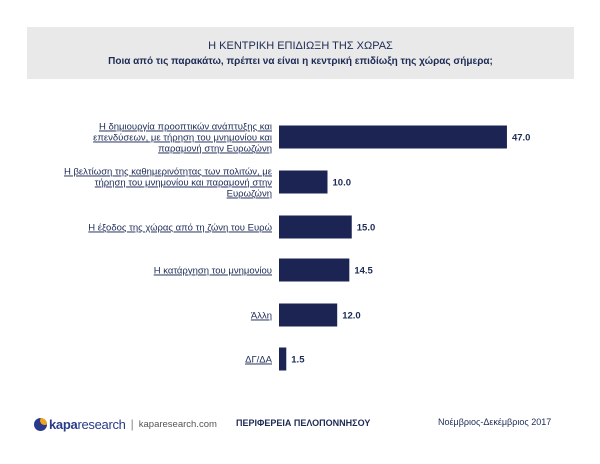 The image size is (600, 464). I want to click on data-label: 10.0, so click(342, 183).